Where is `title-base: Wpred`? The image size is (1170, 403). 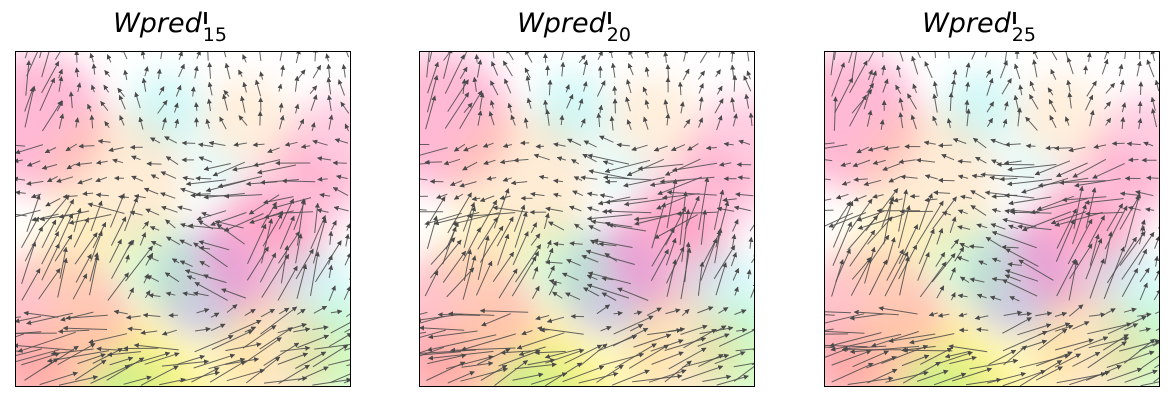 title-base: Wpred is located at coordinates (966, 23).